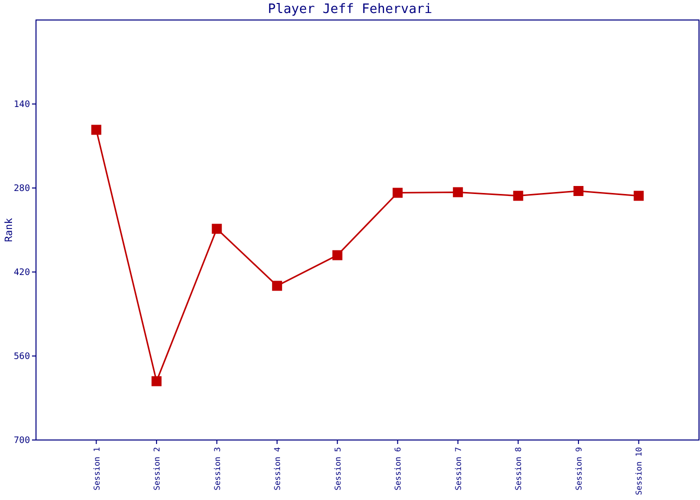 This screenshot has width=700, height=500. I want to click on x-tick-label: Session 9, so click(579, 468).